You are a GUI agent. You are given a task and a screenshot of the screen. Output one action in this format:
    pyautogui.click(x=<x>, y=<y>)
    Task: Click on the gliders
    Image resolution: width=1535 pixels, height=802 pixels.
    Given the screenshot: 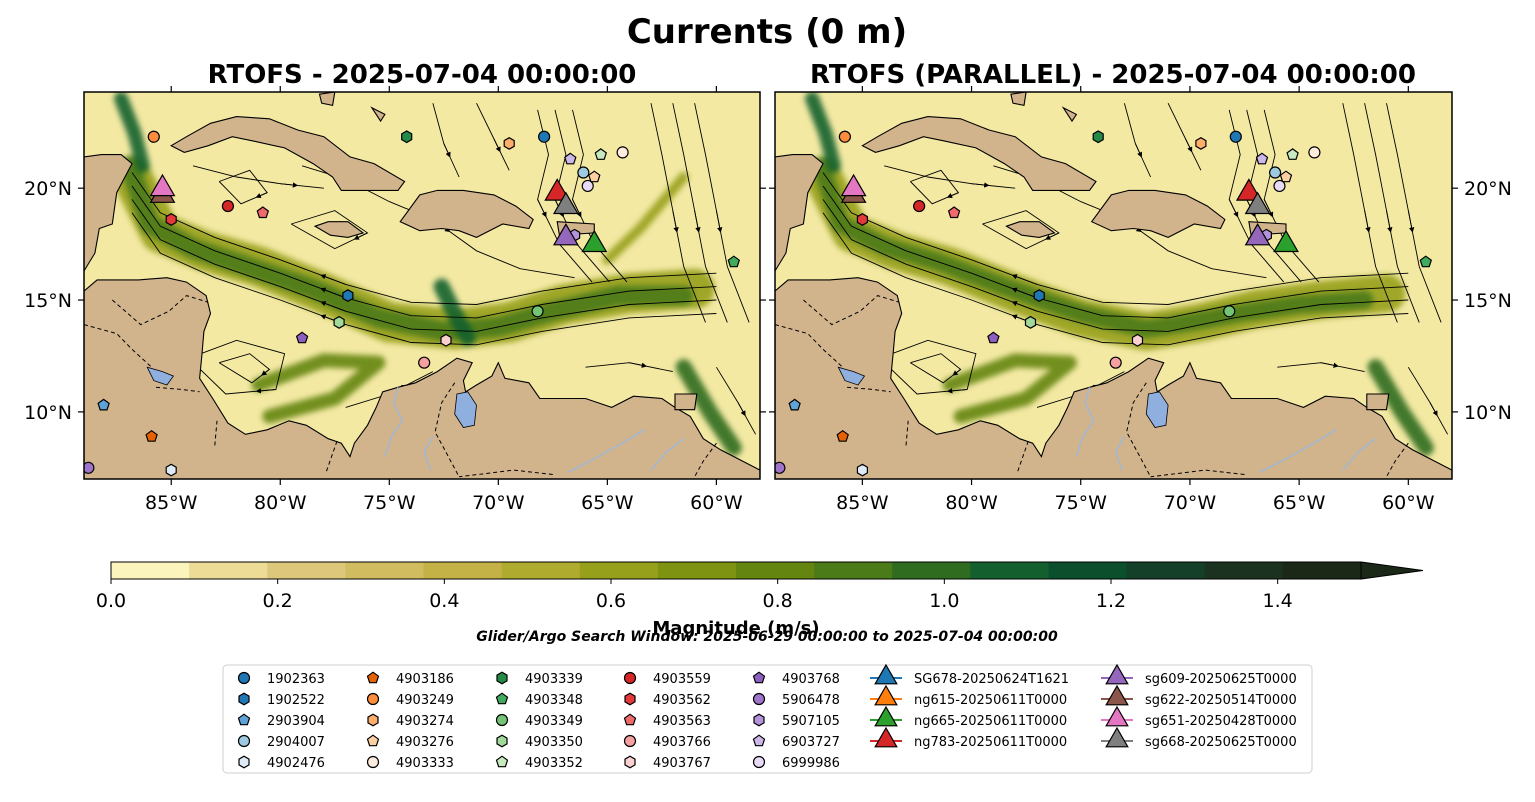 What is the action you would take?
    pyautogui.click(x=1069, y=213)
    